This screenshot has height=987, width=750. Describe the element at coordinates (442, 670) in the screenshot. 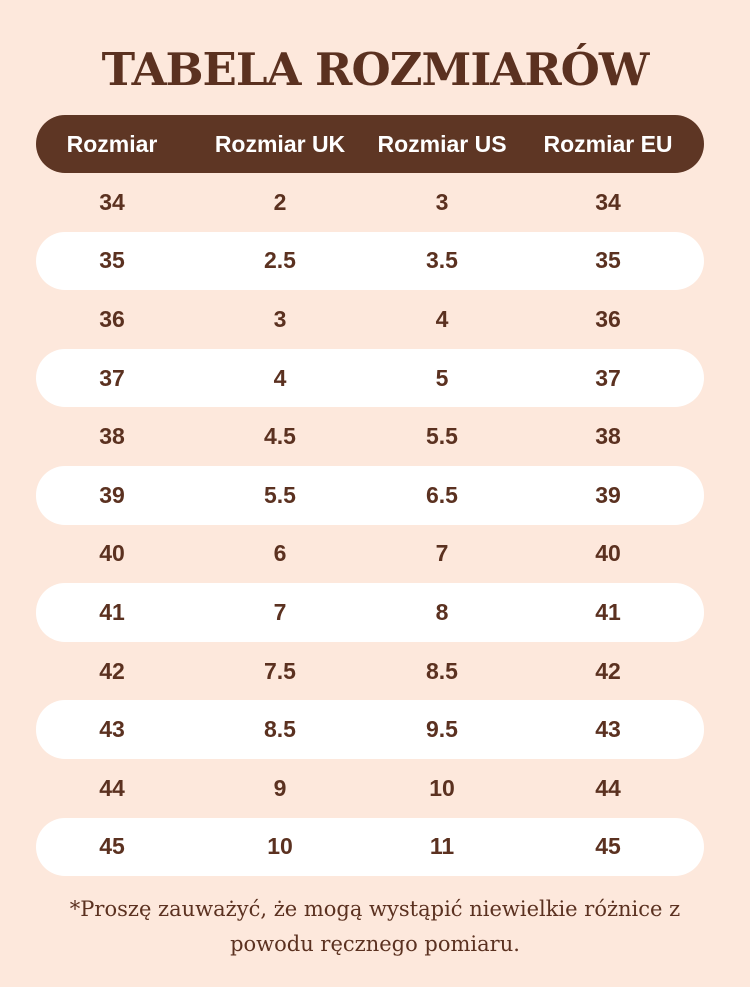

I see `cell-size-us: 8.5` at that location.